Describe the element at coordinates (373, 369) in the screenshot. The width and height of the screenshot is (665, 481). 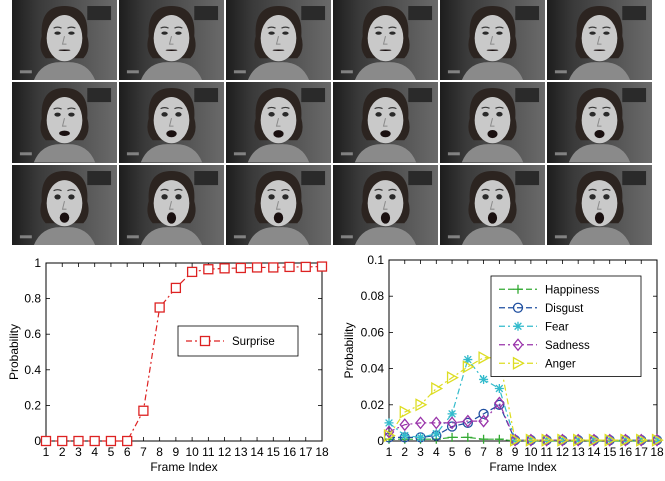
I see `y-tick-label: 0.04` at that location.